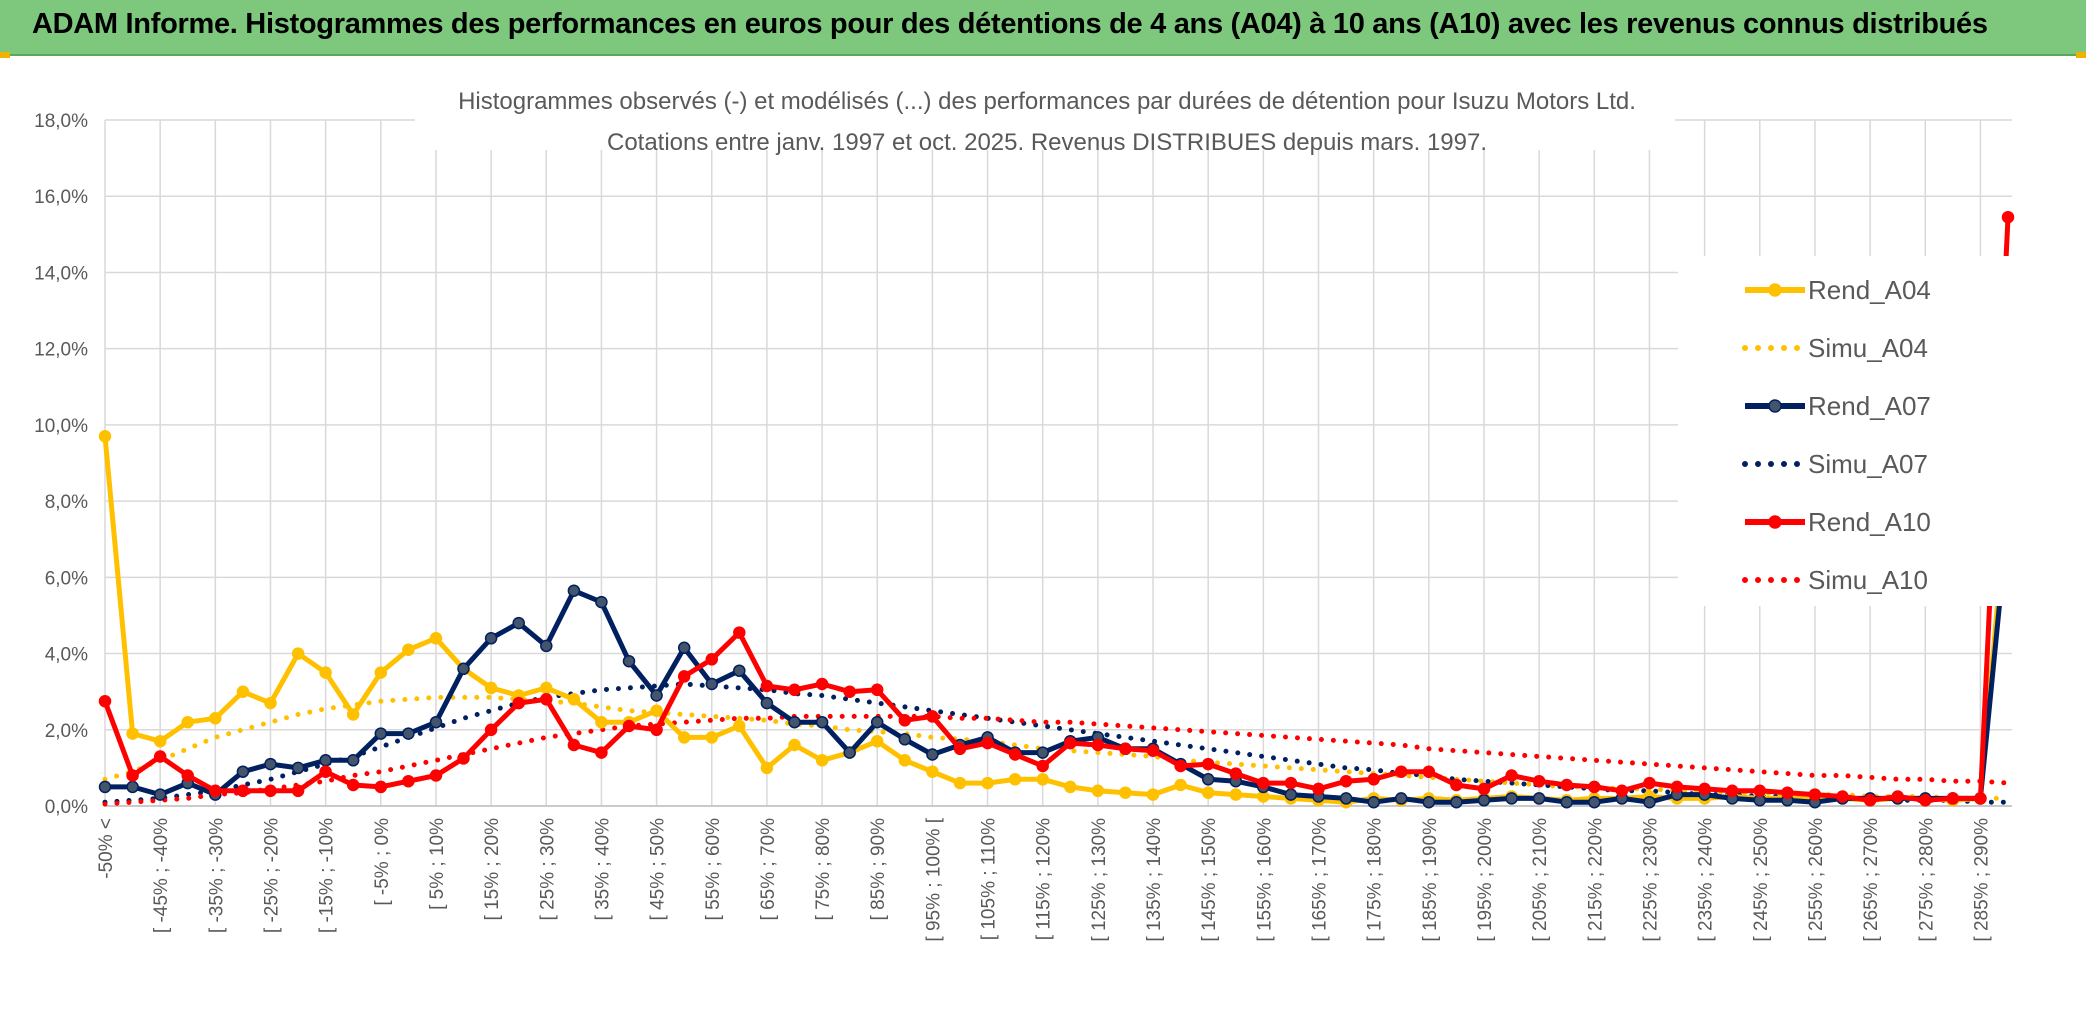 This screenshot has width=2086, height=1033. What do you see at coordinates (106, 848) in the screenshot?
I see `x-tick-label: -50% <` at bounding box center [106, 848].